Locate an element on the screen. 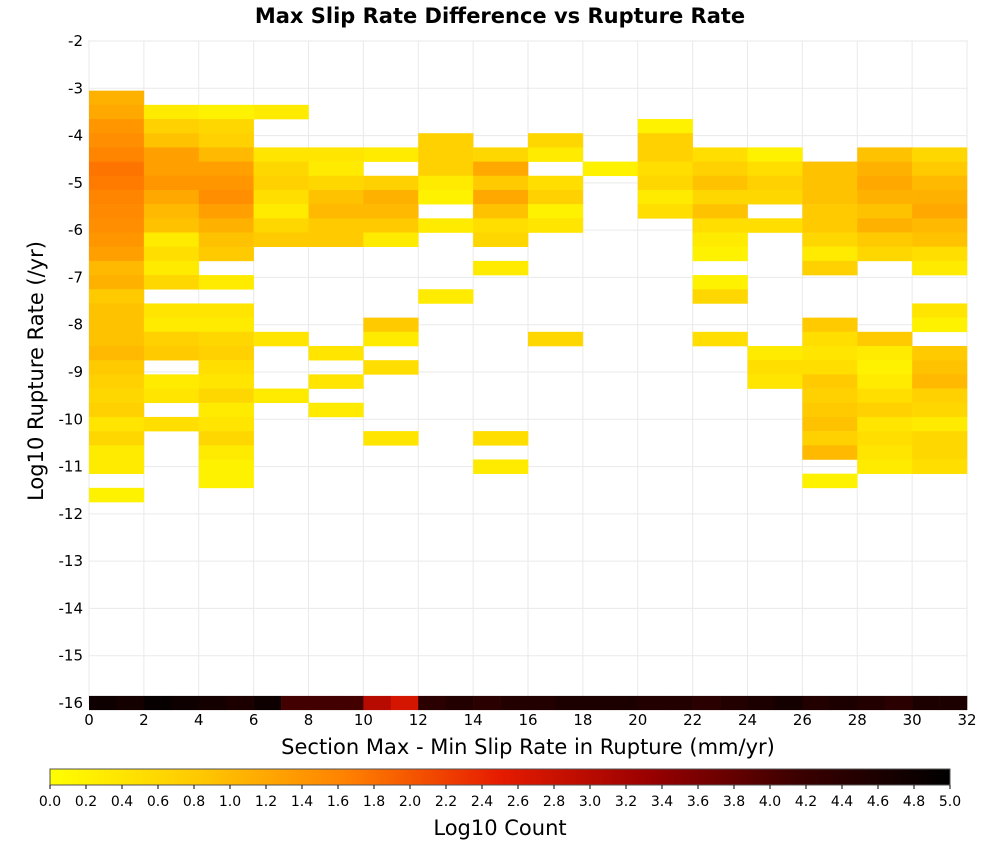 This screenshot has height=850, width=1000. x-tick-label: 20 is located at coordinates (637, 720).